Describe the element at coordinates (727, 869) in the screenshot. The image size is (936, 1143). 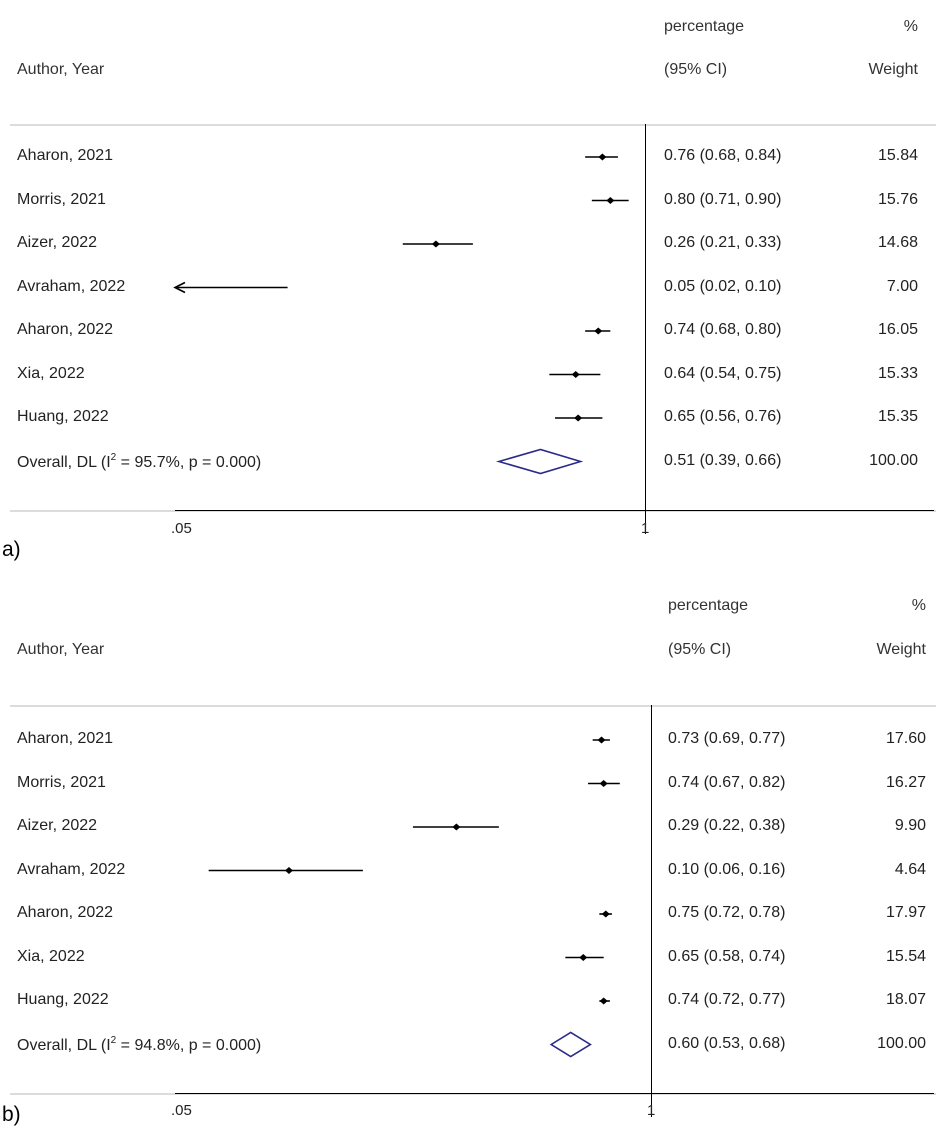
I see `study-ci: 0.10 (0.06, 0.16)` at that location.